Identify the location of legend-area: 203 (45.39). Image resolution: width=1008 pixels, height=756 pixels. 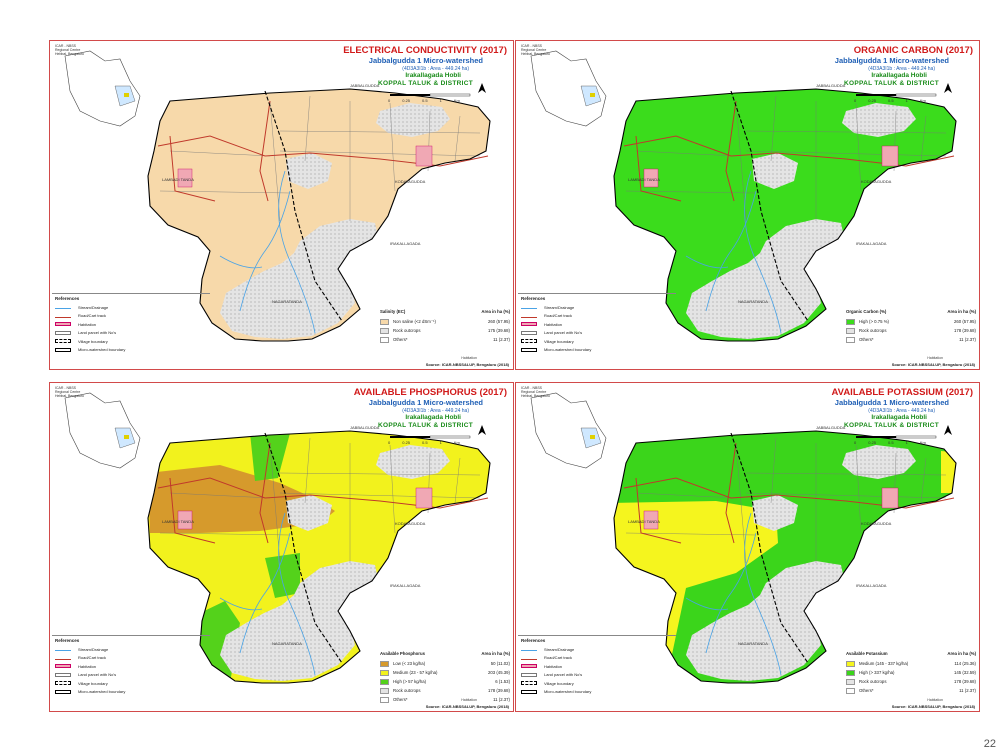
(499, 672).